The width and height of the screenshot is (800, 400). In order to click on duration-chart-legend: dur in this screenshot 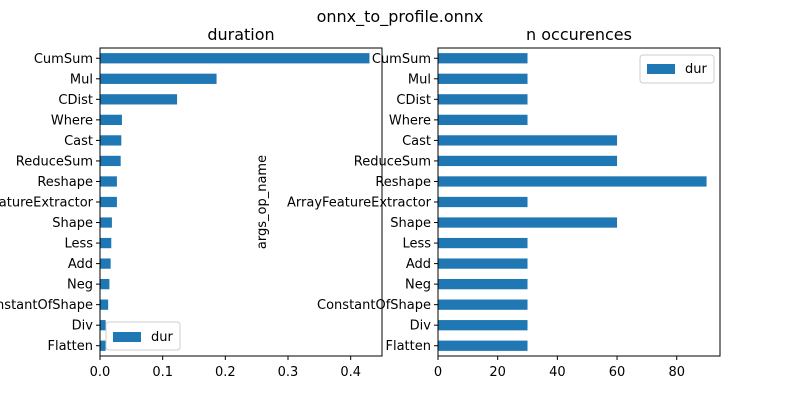, I will do `click(143, 336)`.